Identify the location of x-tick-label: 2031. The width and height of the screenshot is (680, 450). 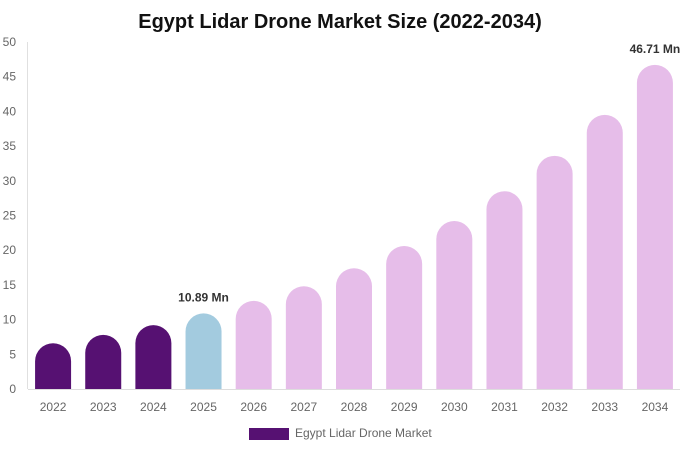
(504, 407).